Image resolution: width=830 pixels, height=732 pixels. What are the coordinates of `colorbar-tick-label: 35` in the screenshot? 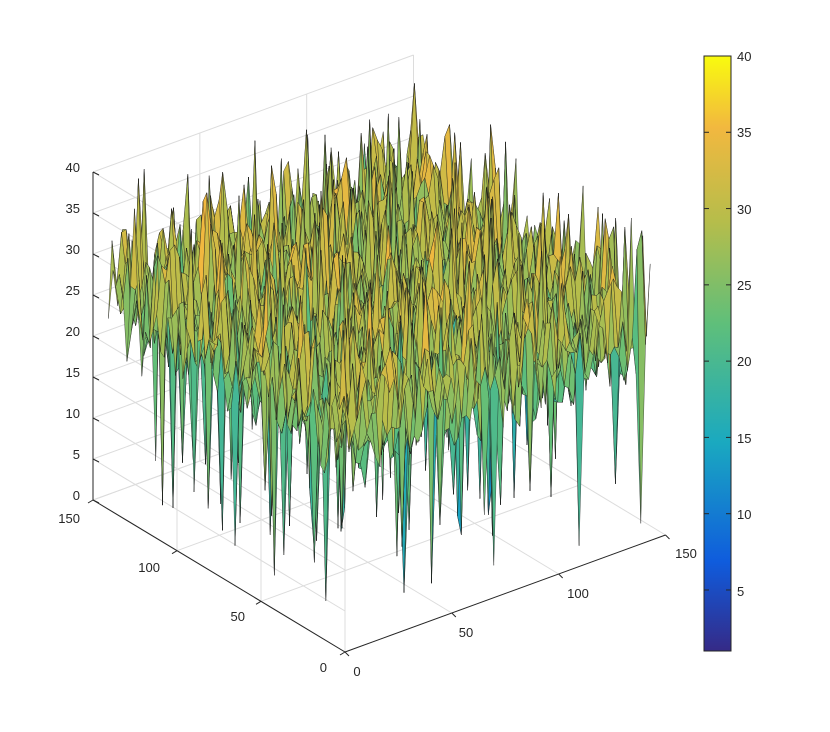 It's located at (744, 132).